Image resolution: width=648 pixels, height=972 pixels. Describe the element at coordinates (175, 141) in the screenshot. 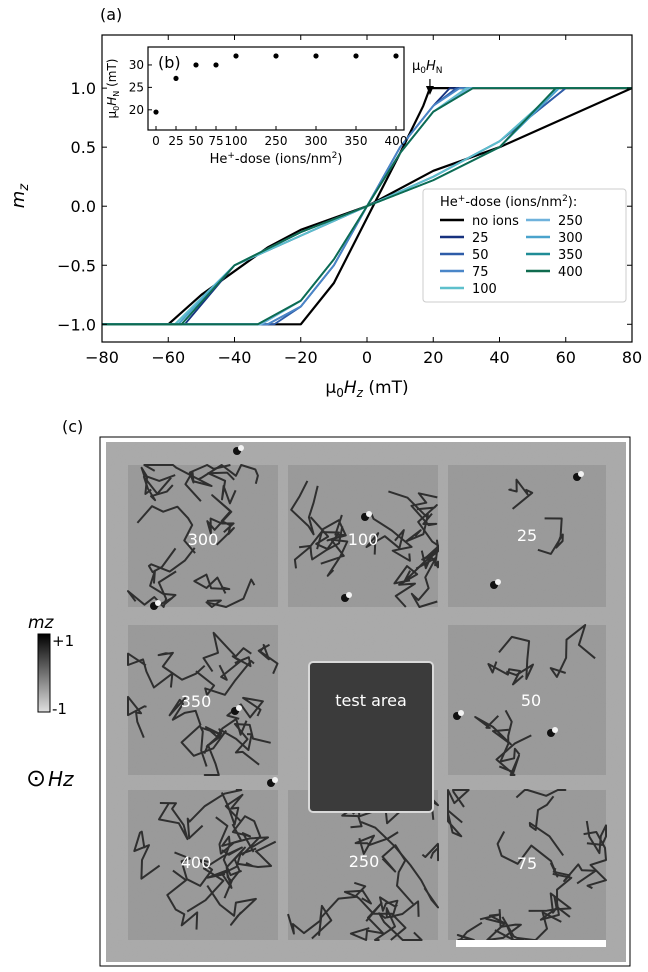

I see `inset-x-tick-label: 25` at that location.